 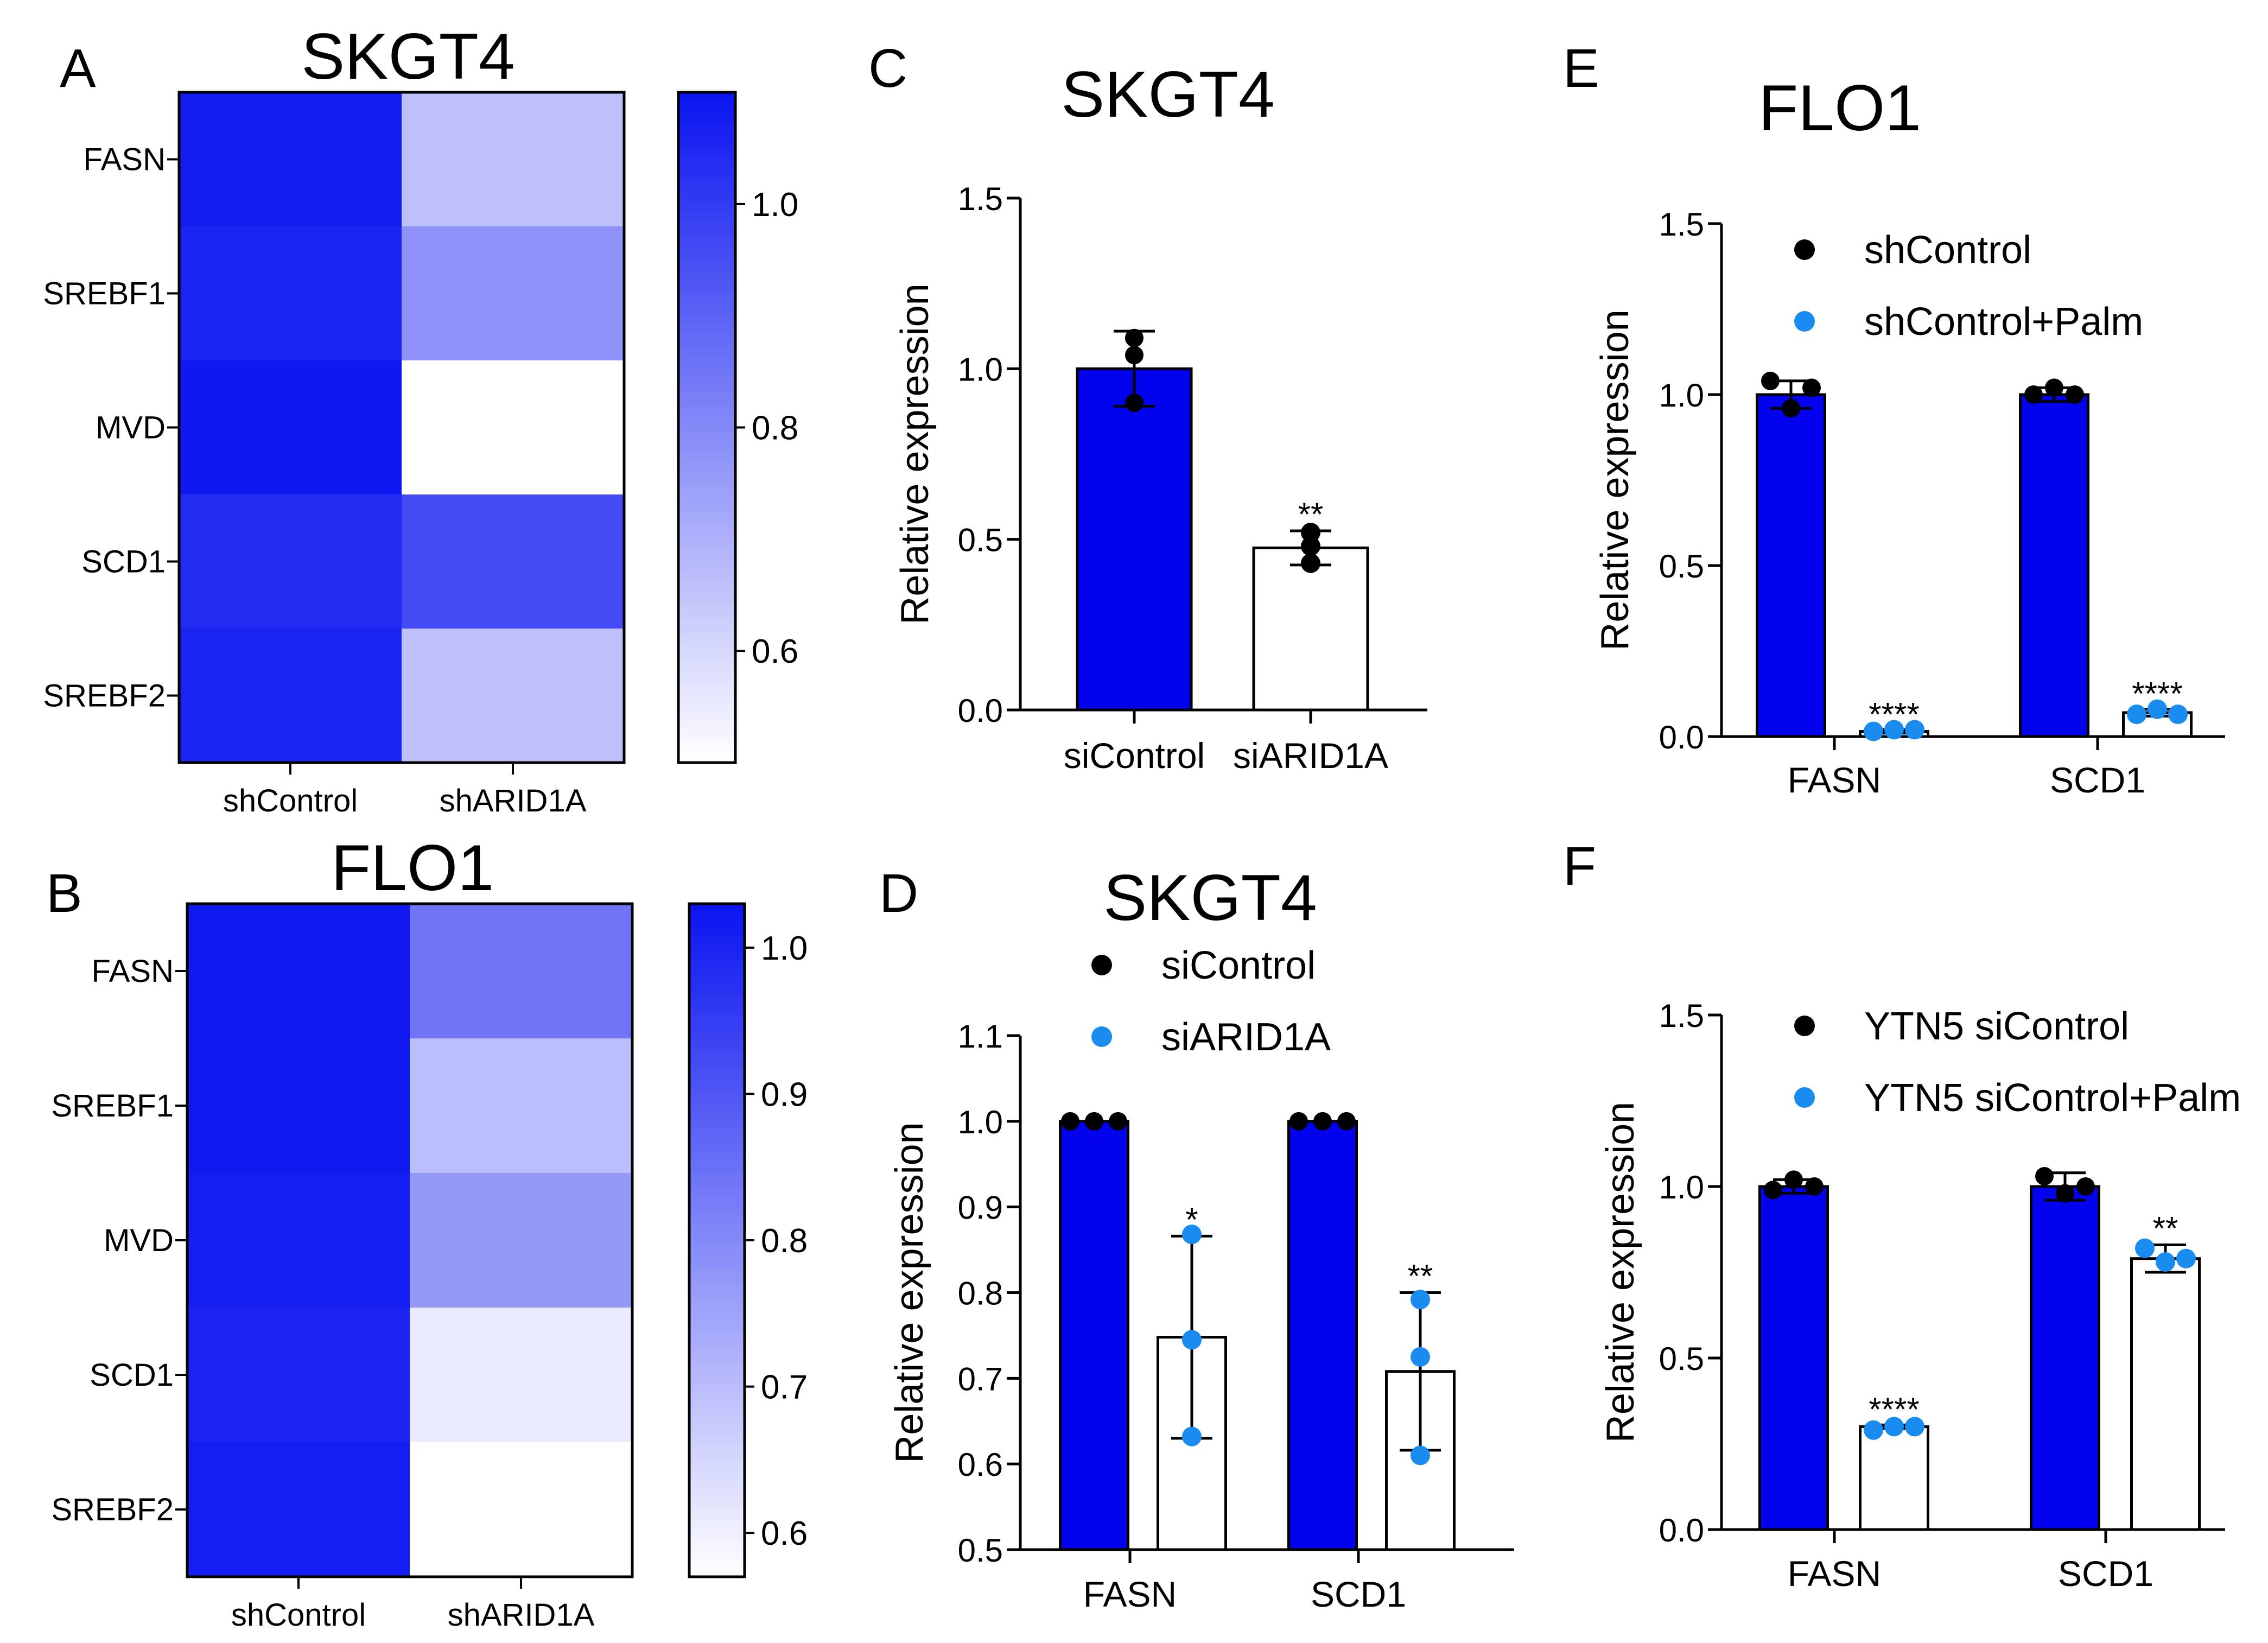 What do you see at coordinates (980, 1465) in the screenshot?
I see `y-tick-label: 0.6` at bounding box center [980, 1465].